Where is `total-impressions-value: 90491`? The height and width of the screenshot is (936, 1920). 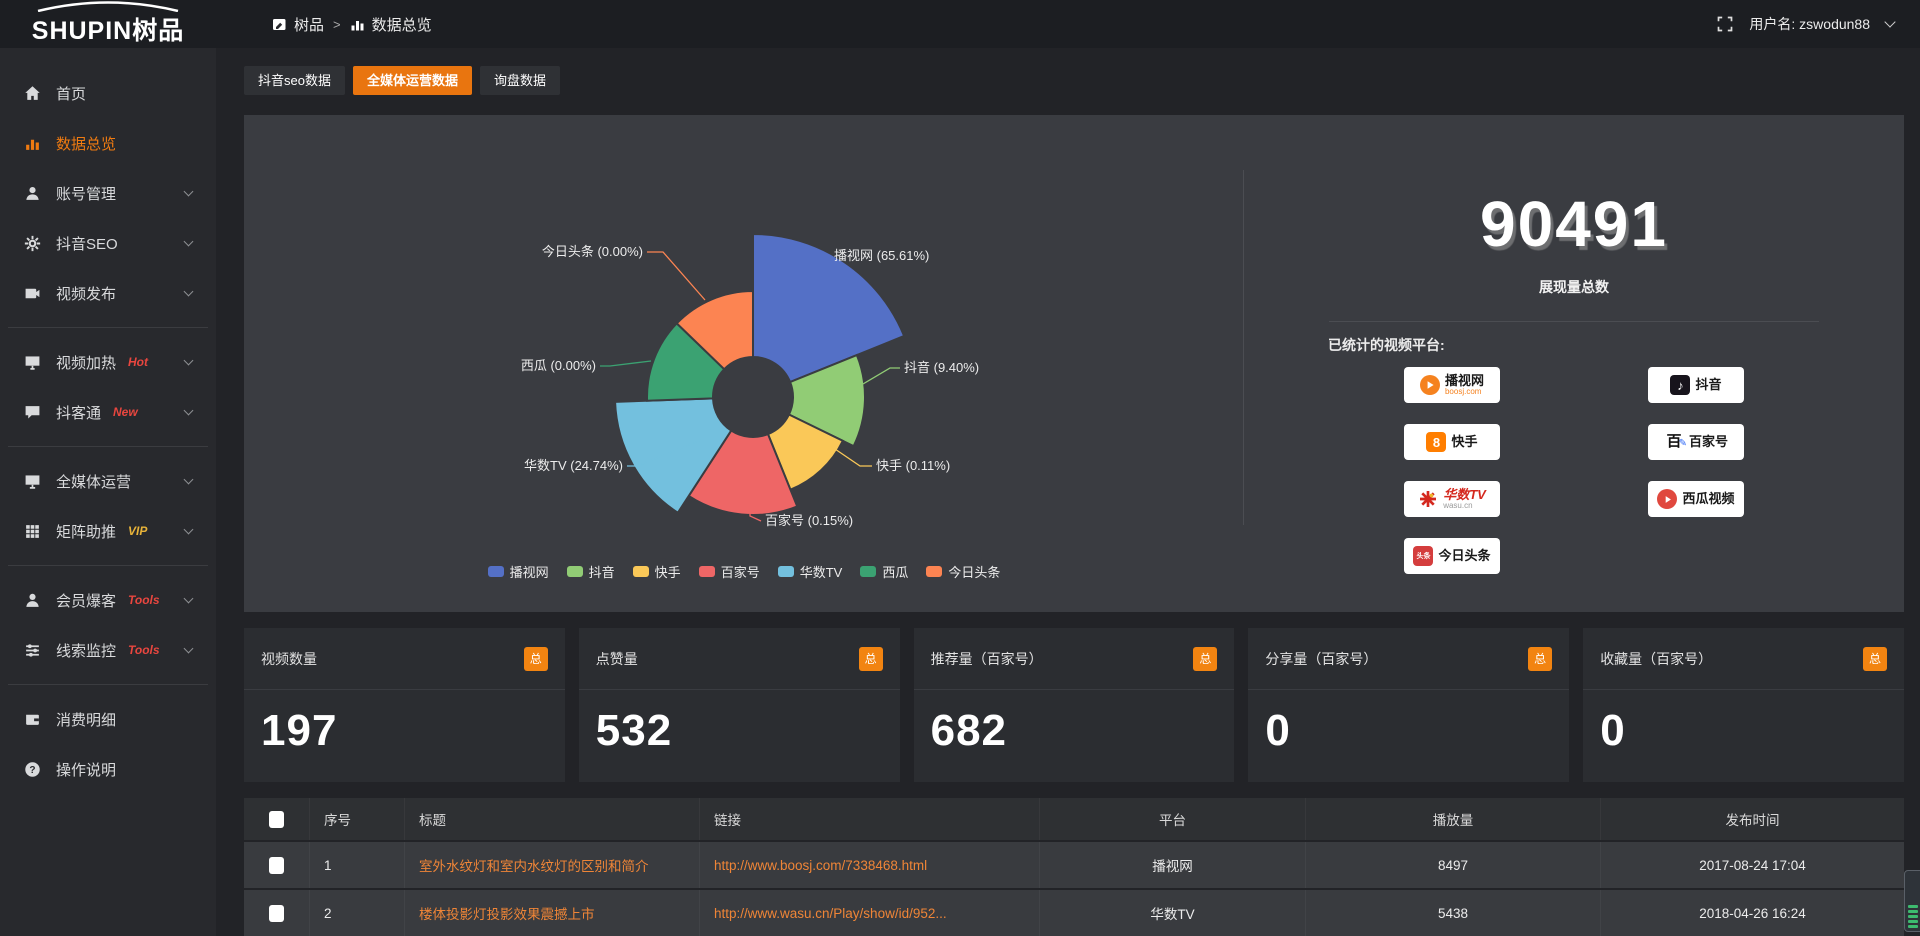 total-impressions-value: 90491 is located at coordinates (1574, 224).